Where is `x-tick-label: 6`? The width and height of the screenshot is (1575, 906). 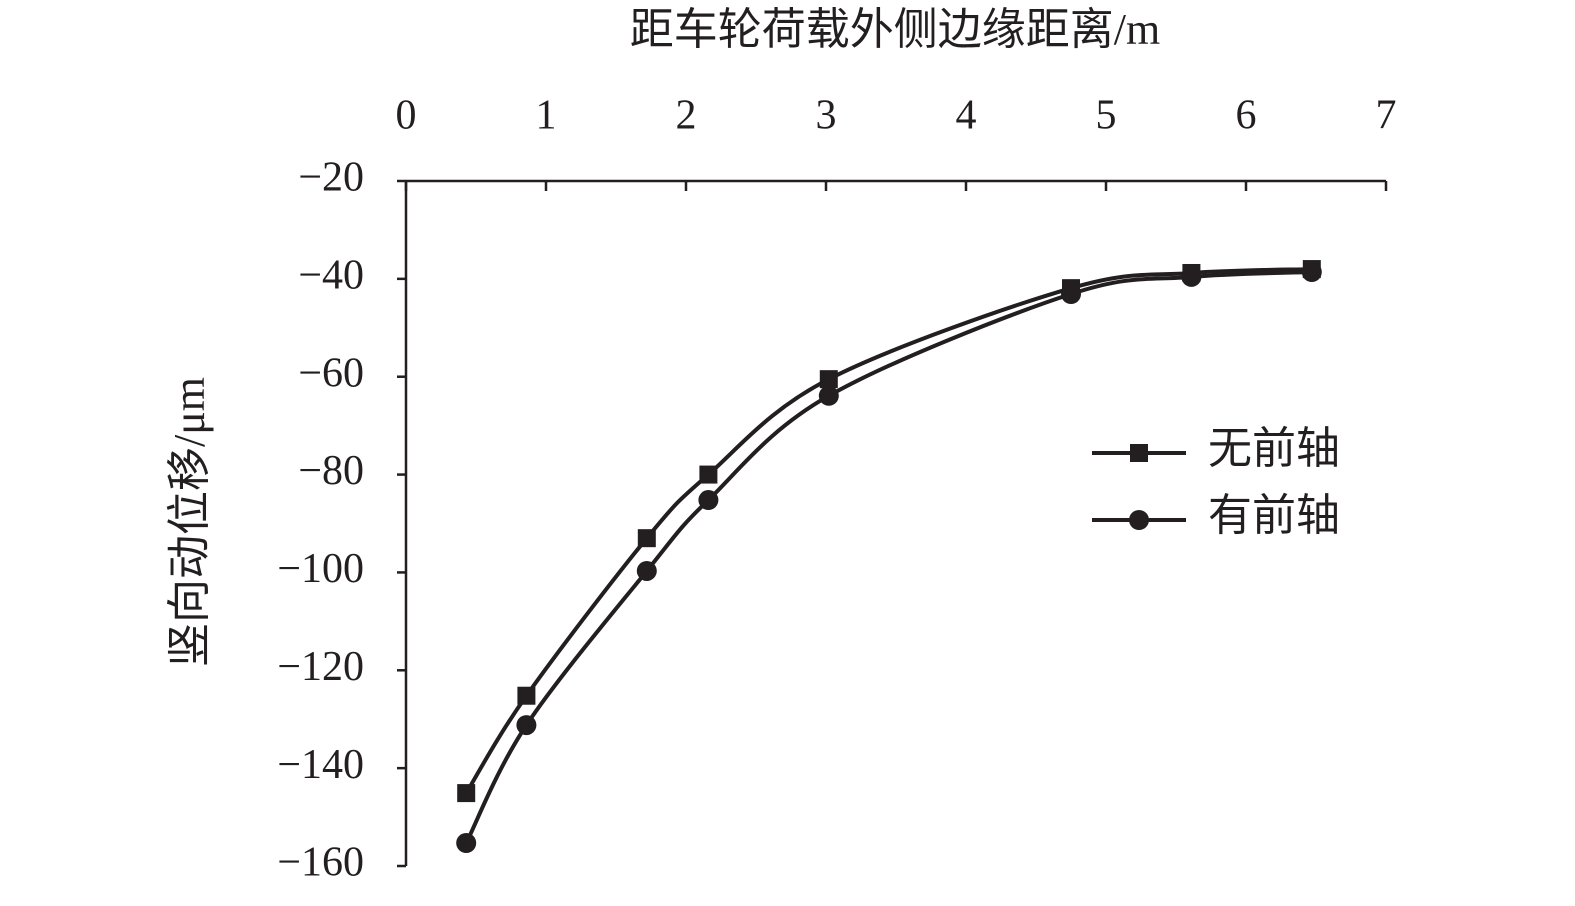 x-tick-label: 6 is located at coordinates (1246, 116).